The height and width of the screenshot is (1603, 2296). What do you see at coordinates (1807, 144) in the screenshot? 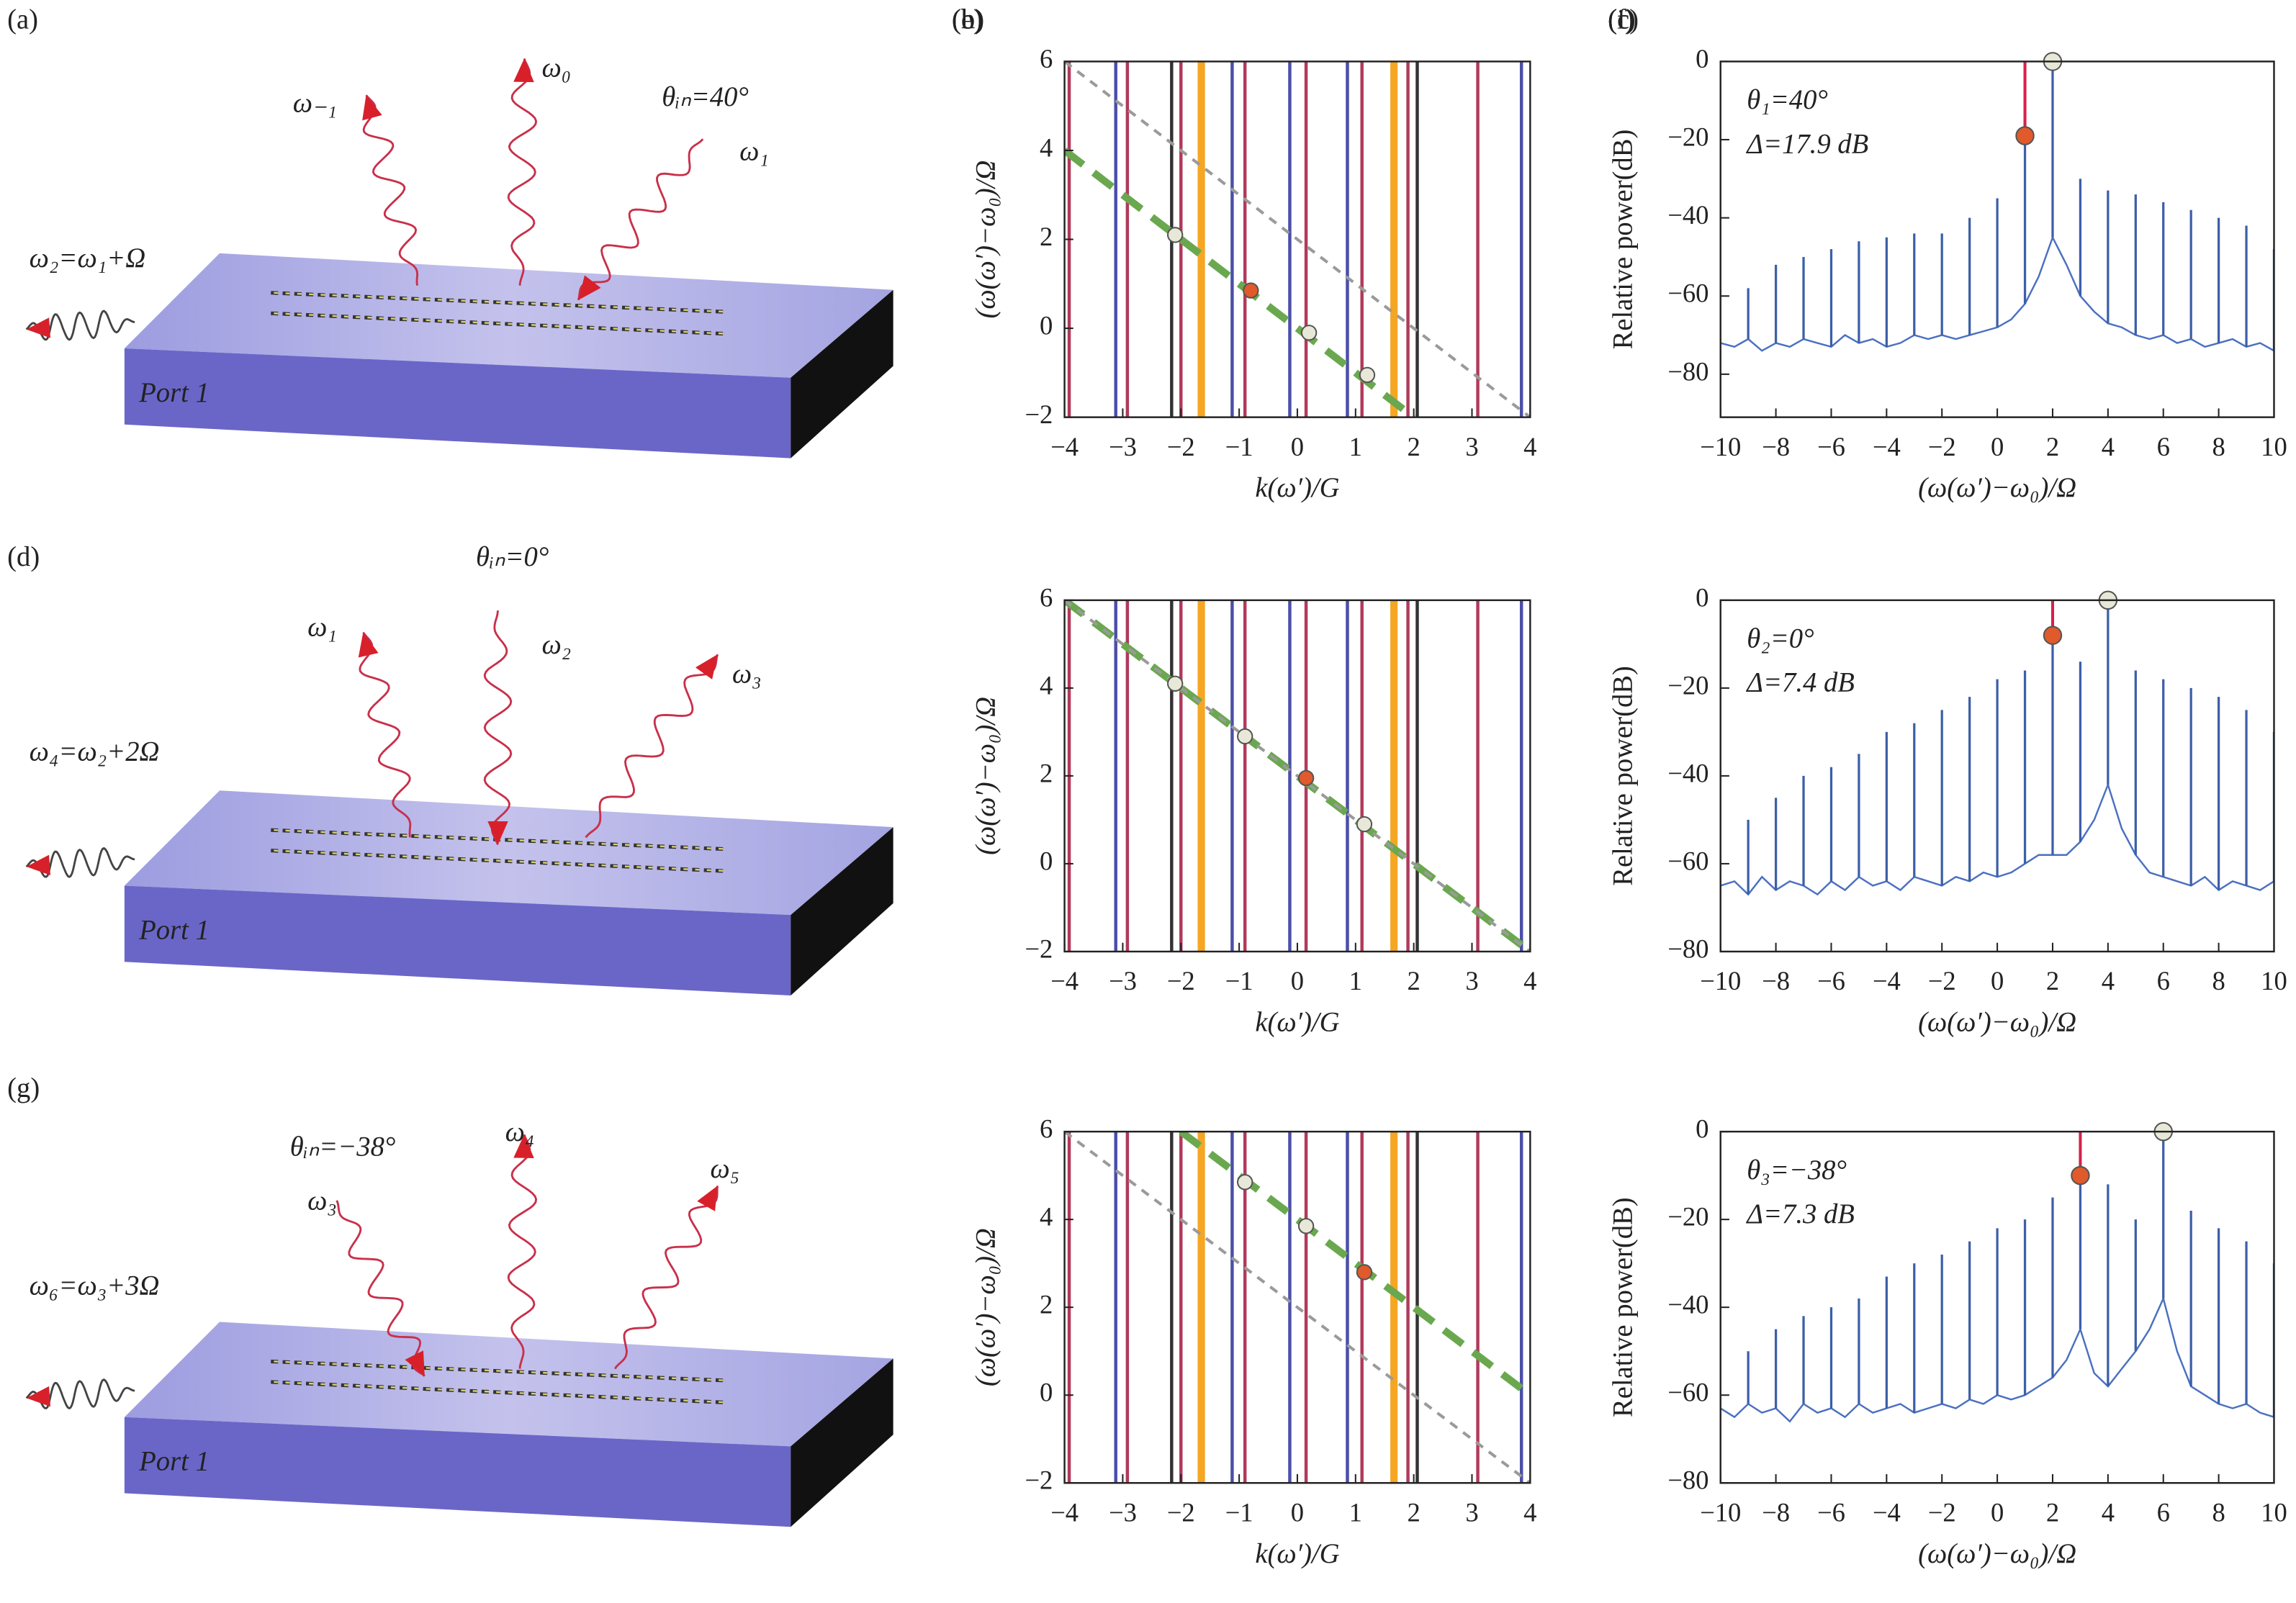
I see `annotation: Δ=17.9 dB` at bounding box center [1807, 144].